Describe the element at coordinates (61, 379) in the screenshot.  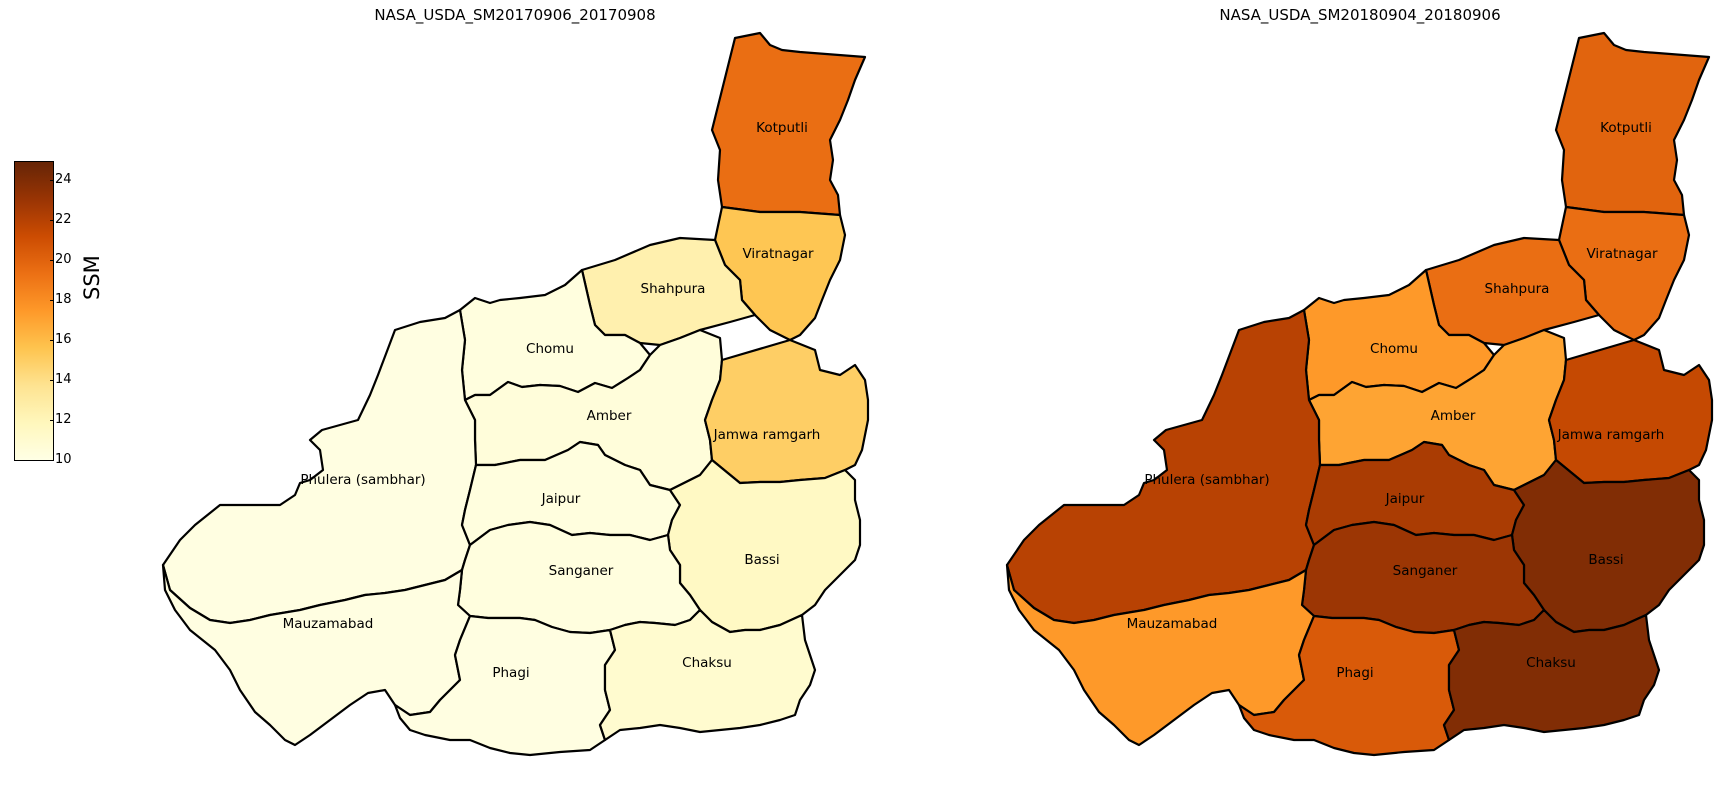
I see `colorbar-tick: 14` at that location.